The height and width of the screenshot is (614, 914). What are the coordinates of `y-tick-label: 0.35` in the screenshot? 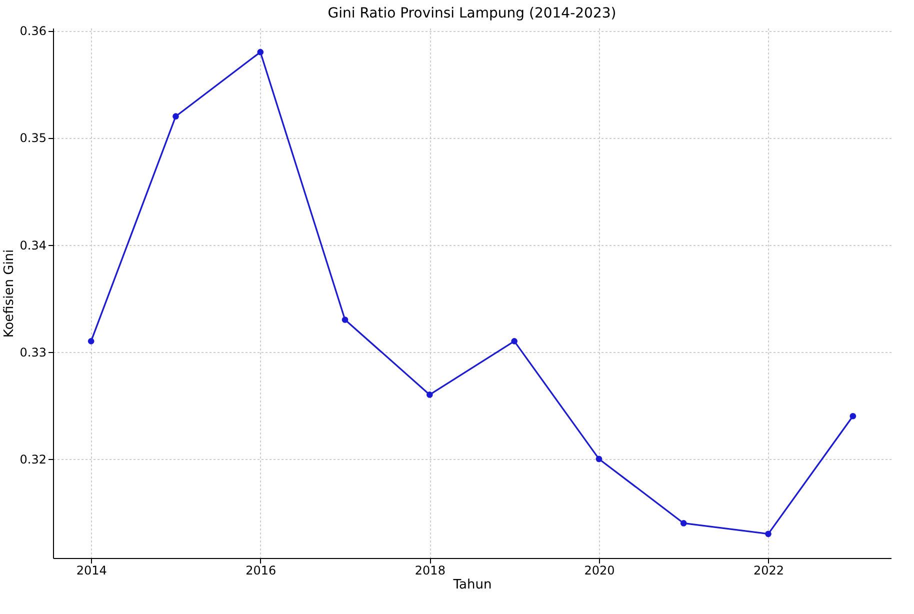 It's located at (33, 138).